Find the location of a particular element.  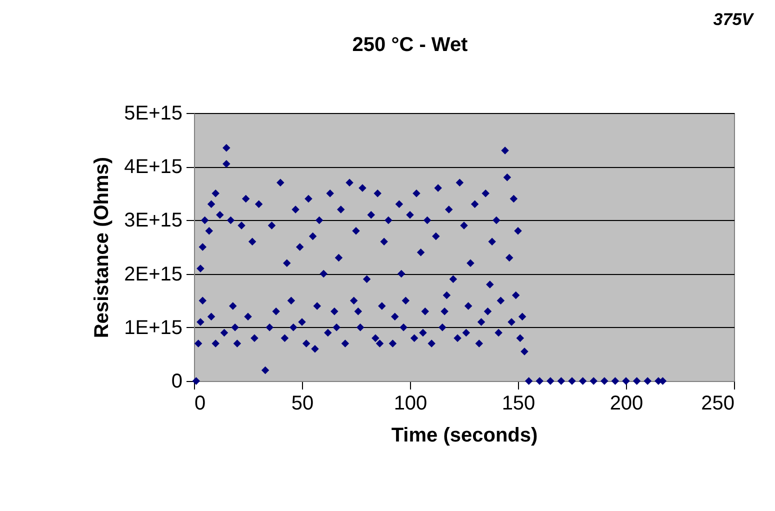

x-tick-label: 150 is located at coordinates (519, 403).